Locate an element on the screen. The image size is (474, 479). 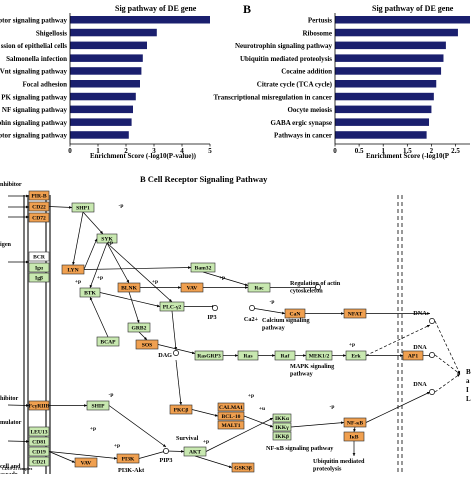
node-label: LYN is located at coordinates (72, 271).